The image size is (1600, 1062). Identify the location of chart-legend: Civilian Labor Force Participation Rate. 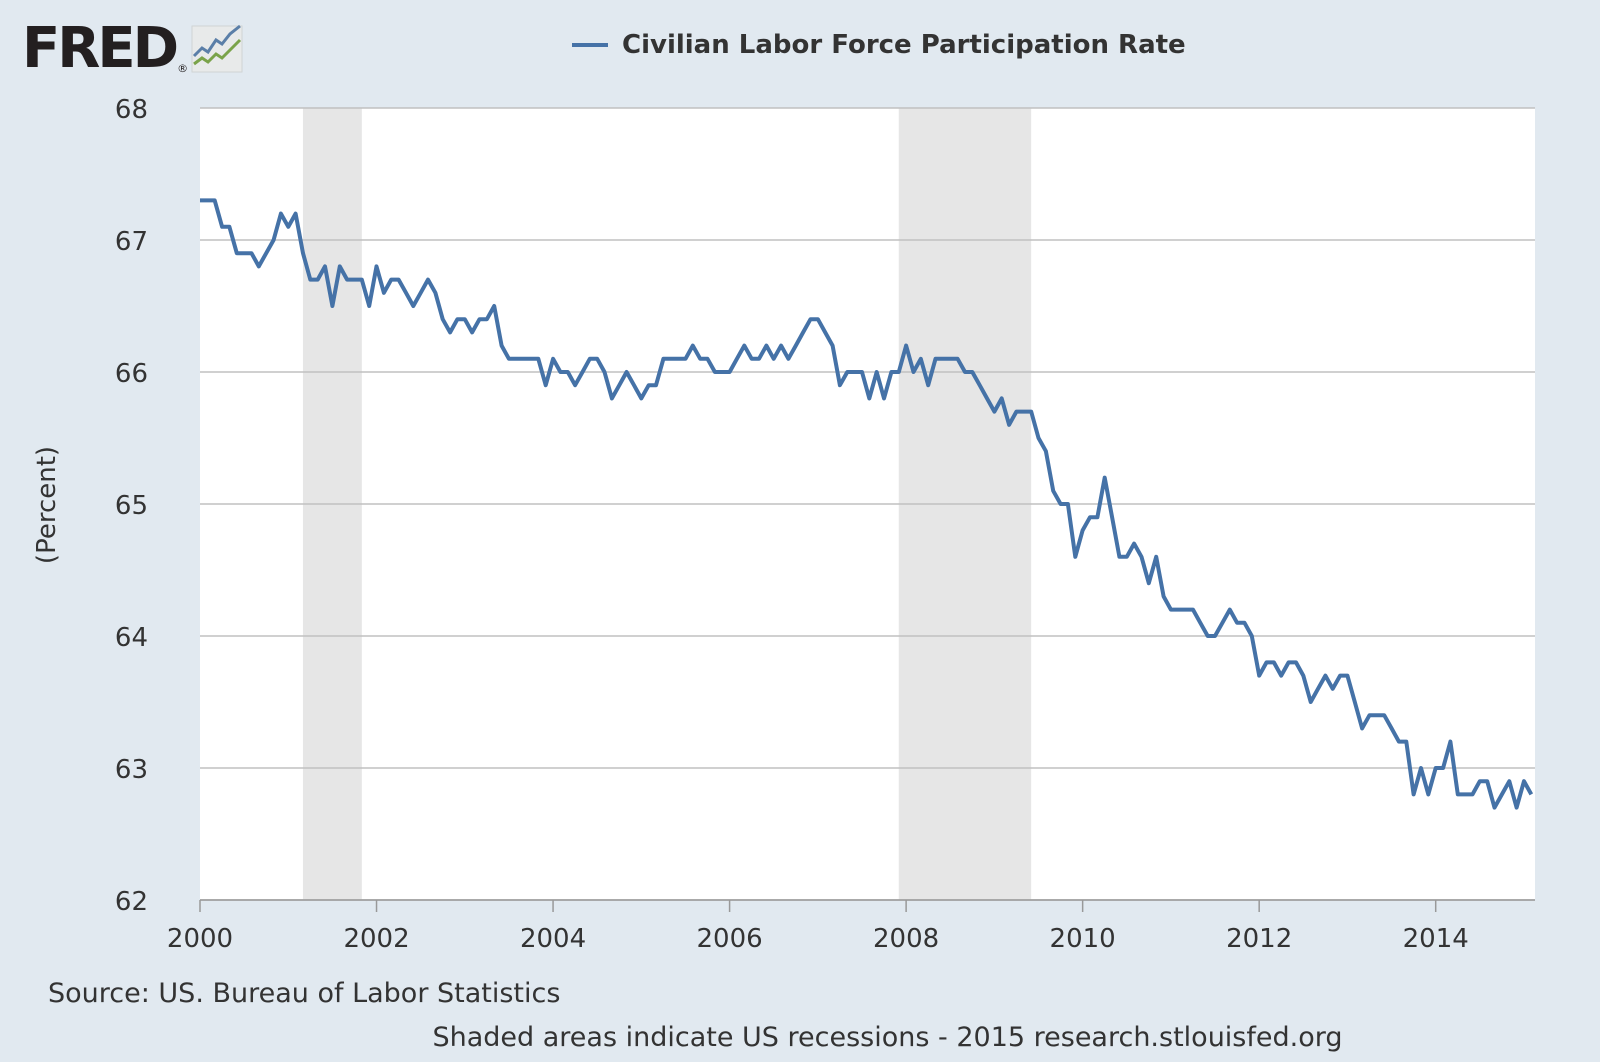
(879, 45).